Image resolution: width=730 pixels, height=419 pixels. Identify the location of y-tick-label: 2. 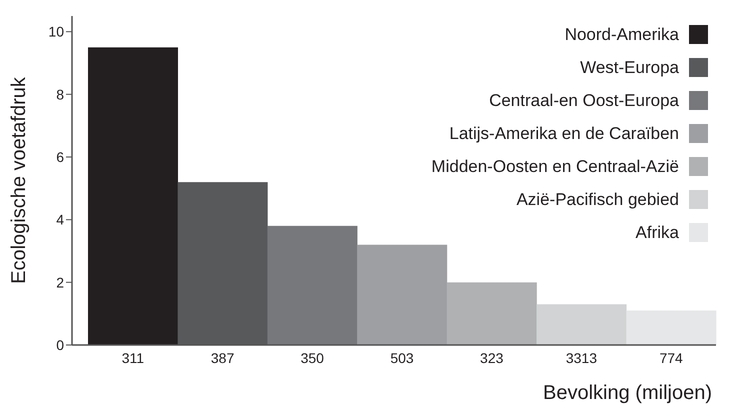
(60, 282).